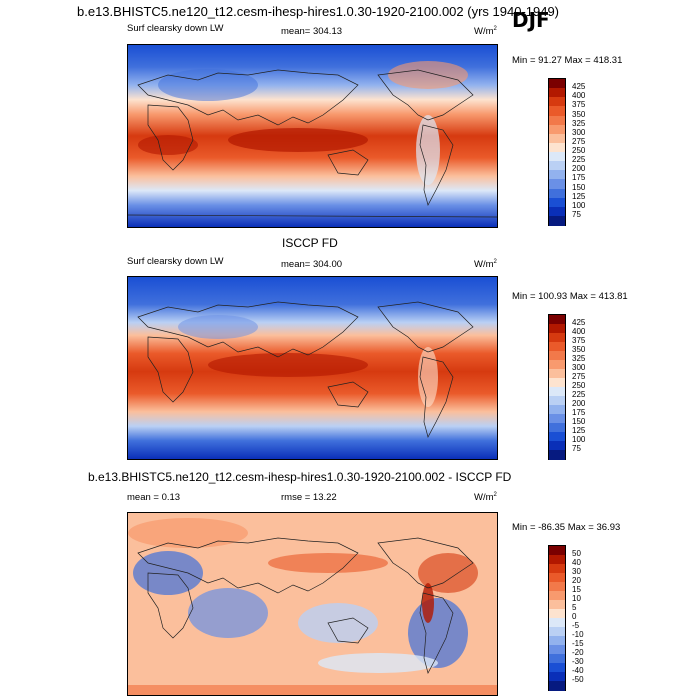  I want to click on panel2-colorbar-tick-label: 300, so click(579, 367).